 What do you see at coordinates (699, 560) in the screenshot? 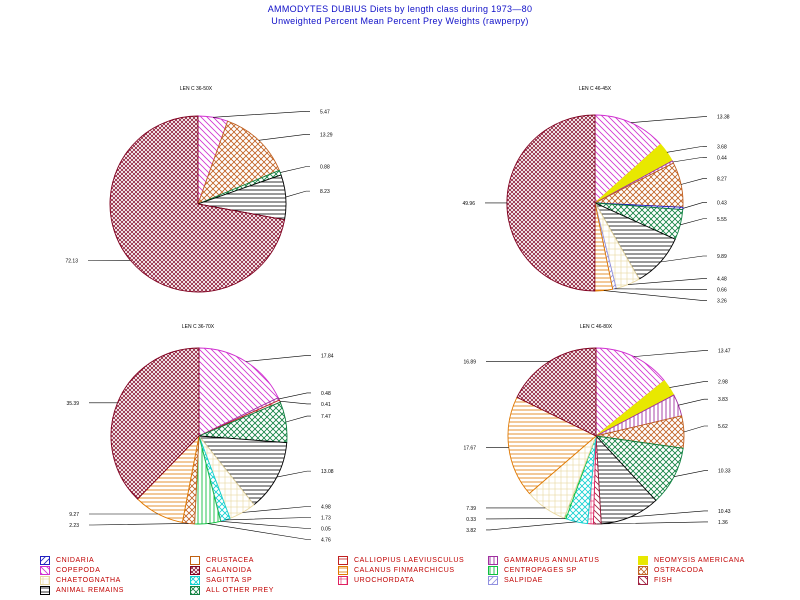
I see `legend-label: NEOMYSIS AMERICANA` at bounding box center [699, 560].